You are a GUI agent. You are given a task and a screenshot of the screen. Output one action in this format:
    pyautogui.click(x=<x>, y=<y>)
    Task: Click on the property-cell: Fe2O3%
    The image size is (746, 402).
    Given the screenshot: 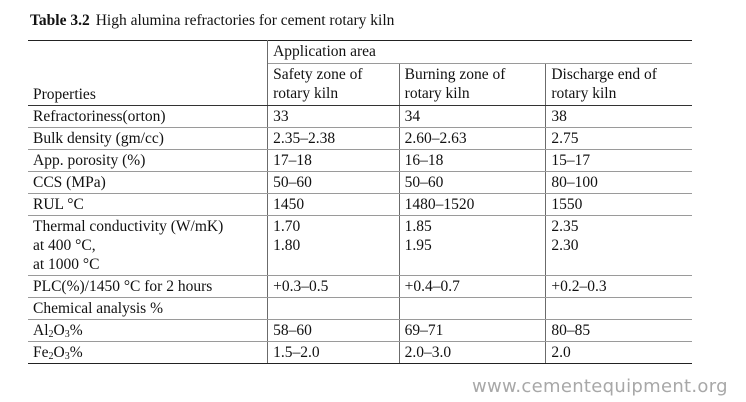 What is the action you would take?
    pyautogui.click(x=148, y=352)
    